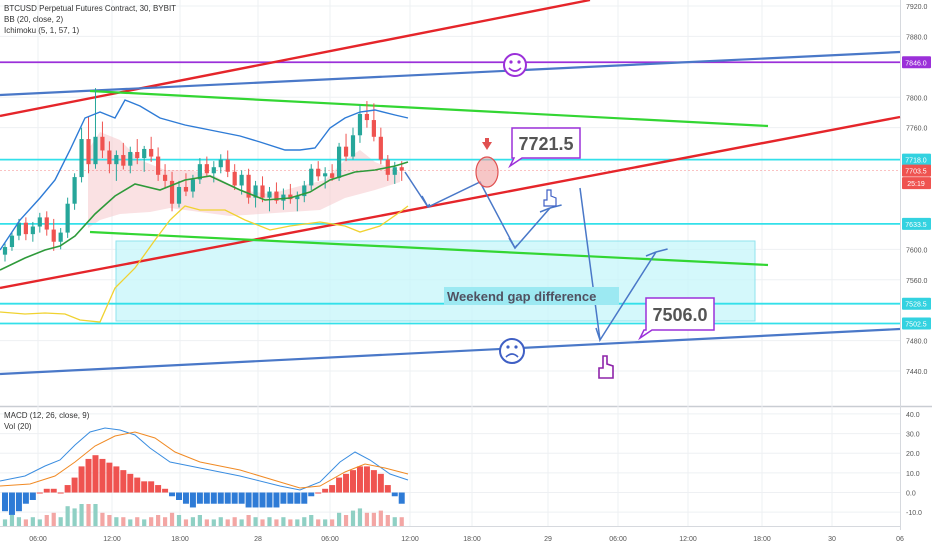 The image size is (932, 550). What do you see at coordinates (544, 148) in the screenshot?
I see `callout-high: 7721.5` at bounding box center [544, 148].